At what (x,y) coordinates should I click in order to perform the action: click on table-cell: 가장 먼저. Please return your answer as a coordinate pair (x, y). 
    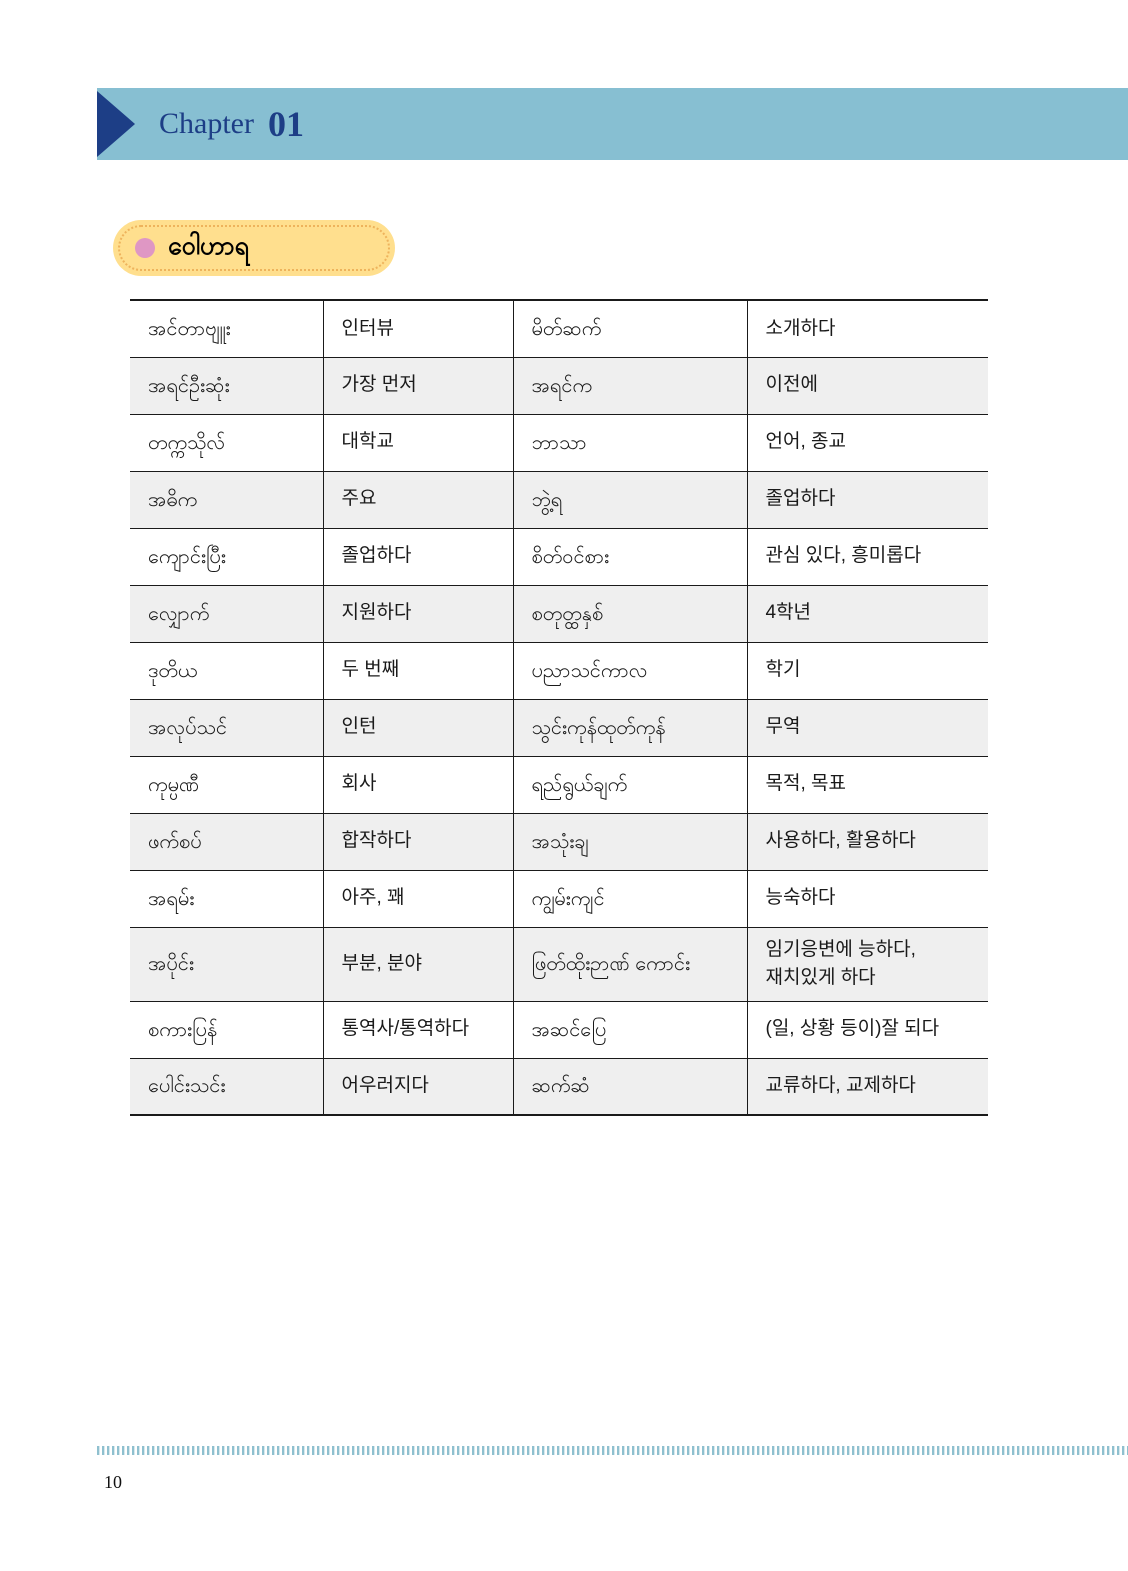
    Looking at the image, I should click on (417, 386).